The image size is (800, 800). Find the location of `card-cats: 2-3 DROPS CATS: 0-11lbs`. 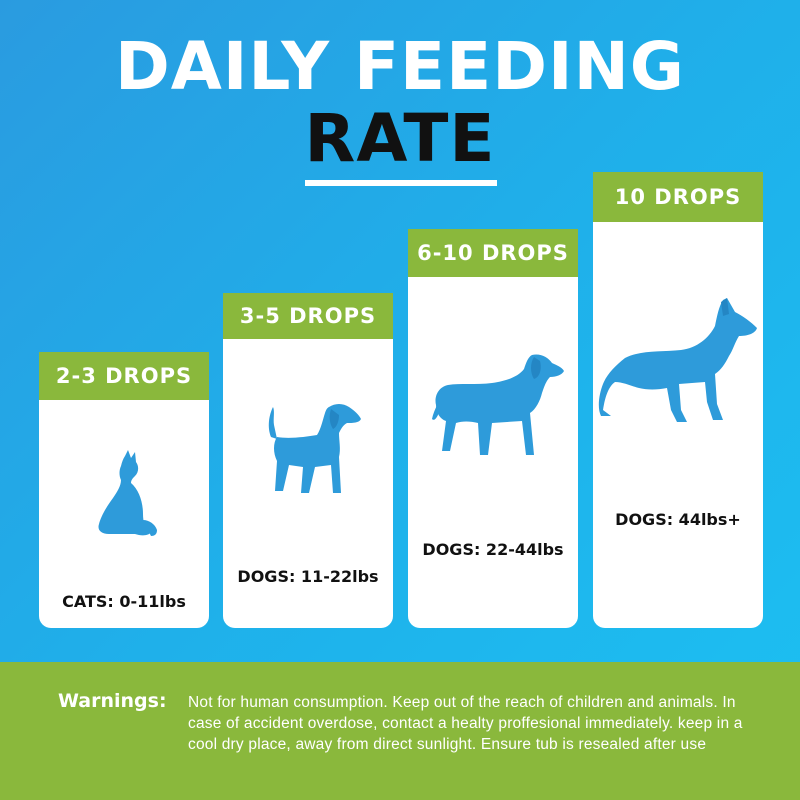

card-cats: 2-3 DROPS CATS: 0-11lbs is located at coordinates (124, 490).